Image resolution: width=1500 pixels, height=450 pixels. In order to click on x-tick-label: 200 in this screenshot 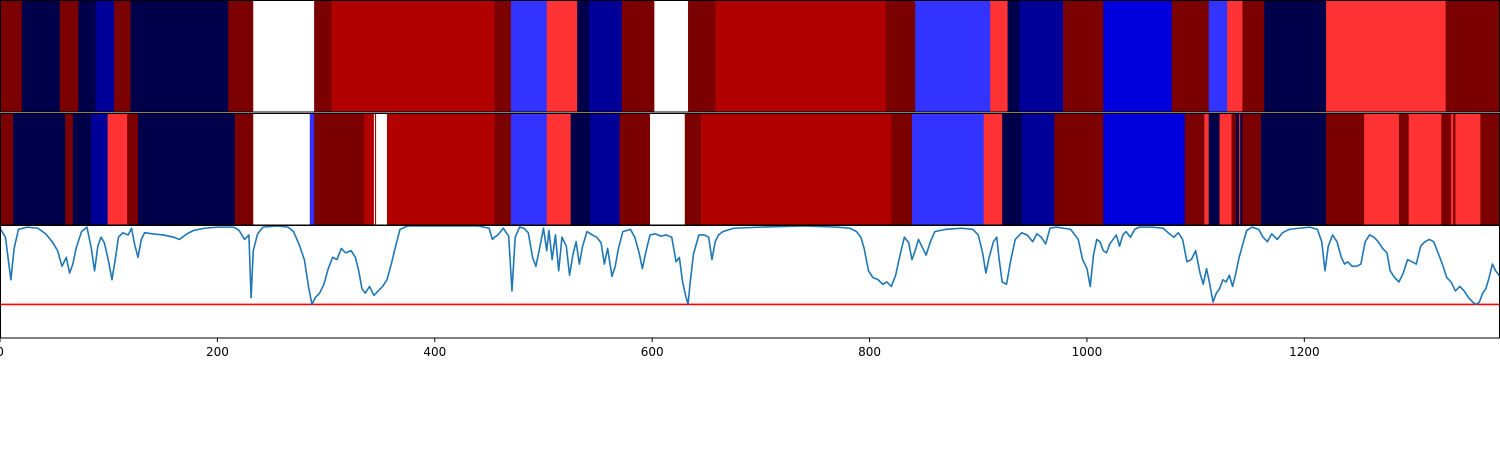, I will do `click(217, 352)`.